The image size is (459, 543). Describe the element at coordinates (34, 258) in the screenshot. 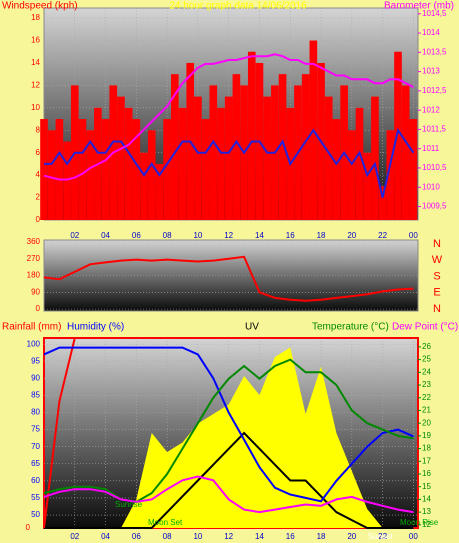

I see `y-tick-label: 270` at that location.